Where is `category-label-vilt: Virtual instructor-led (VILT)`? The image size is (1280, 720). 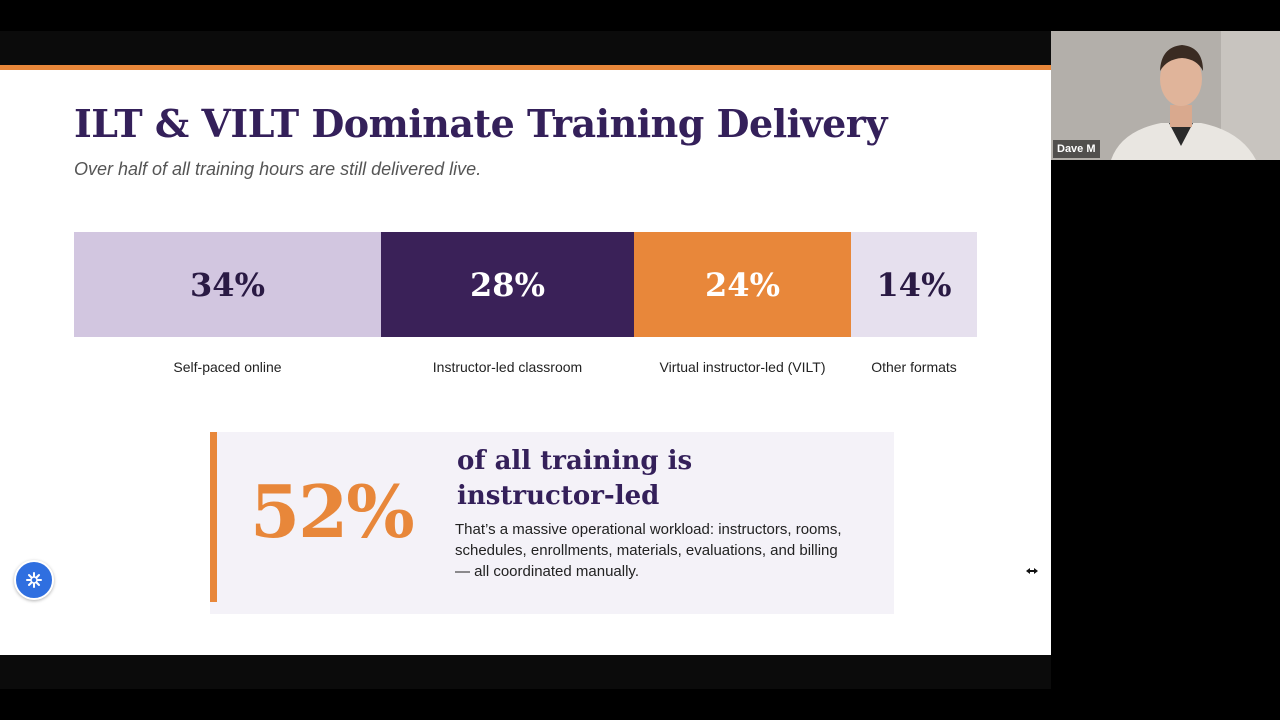
category-label-vilt: Virtual instructor-led (VILT) is located at coordinates (742, 367).